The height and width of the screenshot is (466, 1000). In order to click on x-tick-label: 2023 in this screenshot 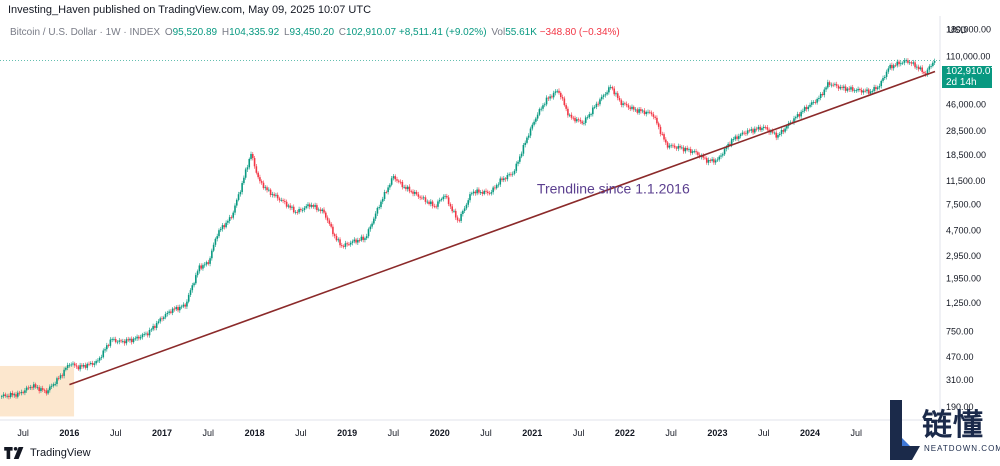, I will do `click(717, 433)`.